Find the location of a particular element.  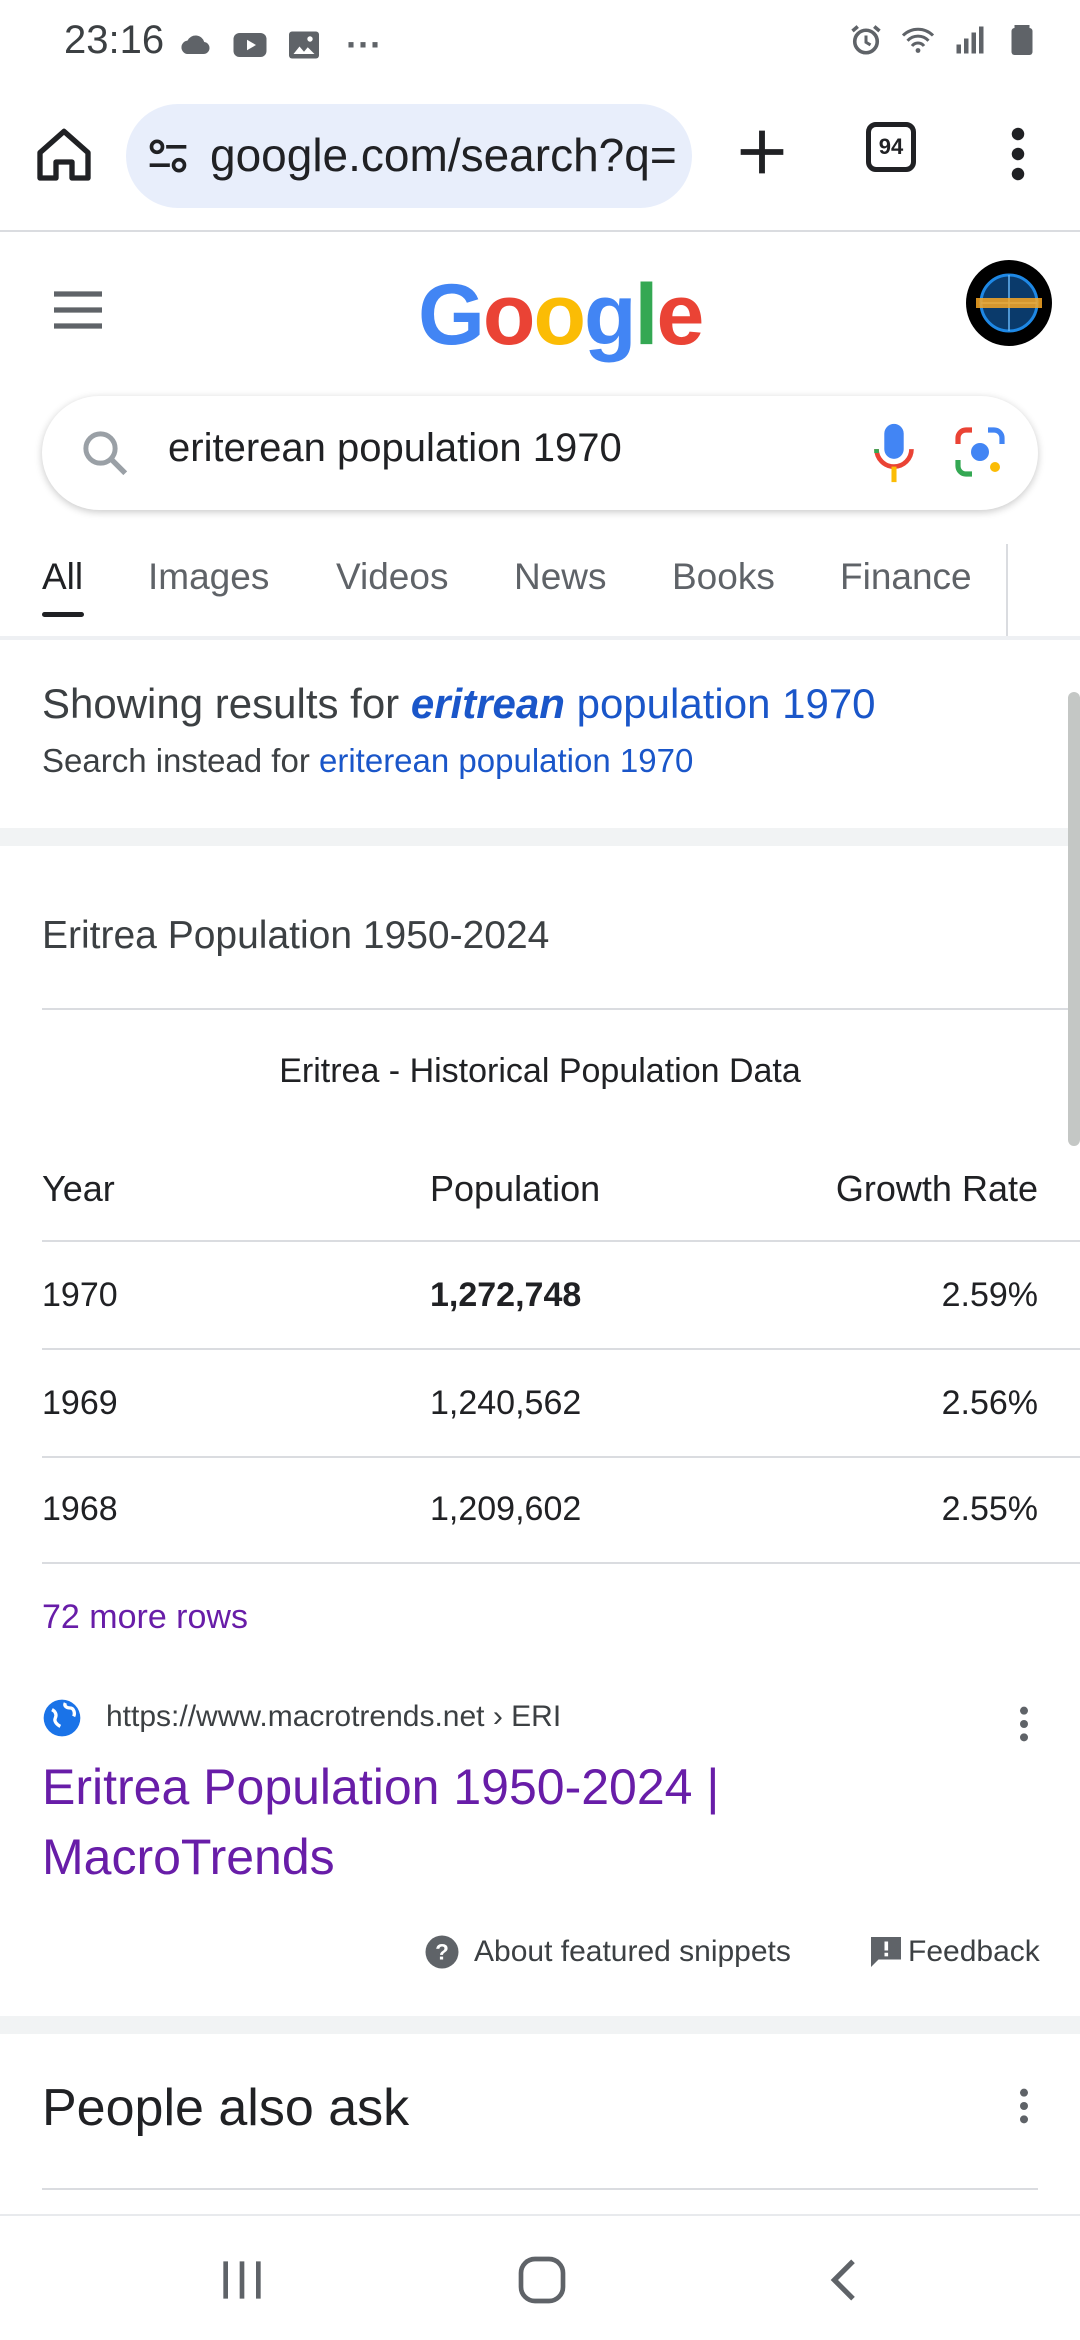

cell-growth: 2.55% is located at coordinates (989, 1509).